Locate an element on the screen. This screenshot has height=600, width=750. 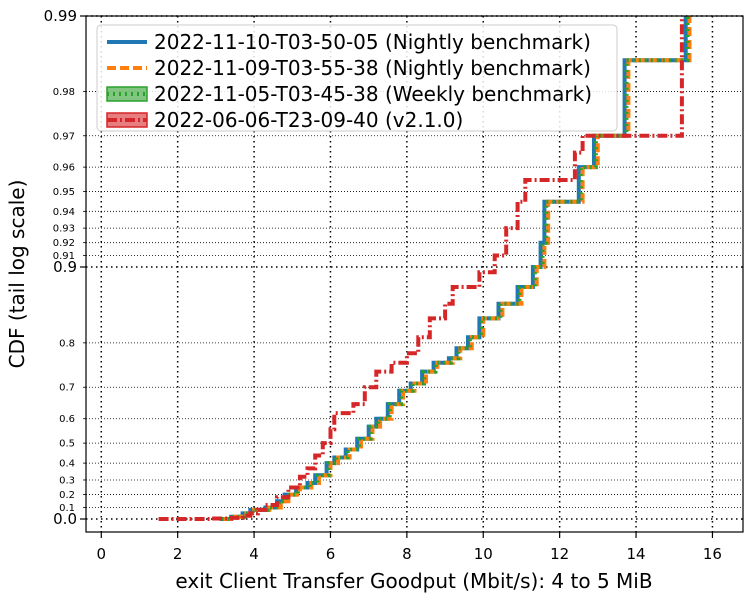
y-tick-label-minor: 0.6 is located at coordinates (67, 419).